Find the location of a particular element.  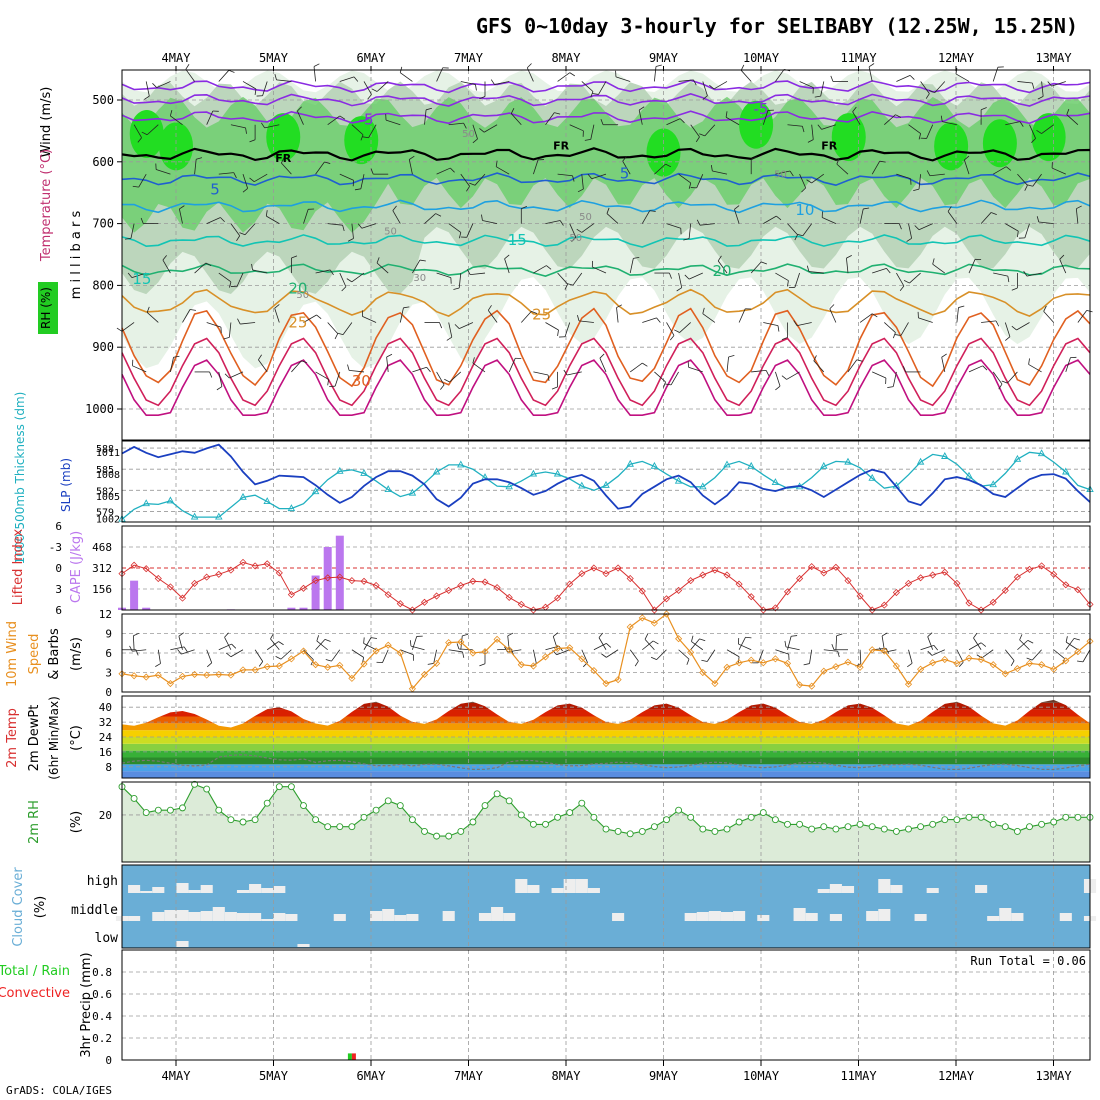

lifted-tick-label-top: 6 is located at coordinates (58, 526).